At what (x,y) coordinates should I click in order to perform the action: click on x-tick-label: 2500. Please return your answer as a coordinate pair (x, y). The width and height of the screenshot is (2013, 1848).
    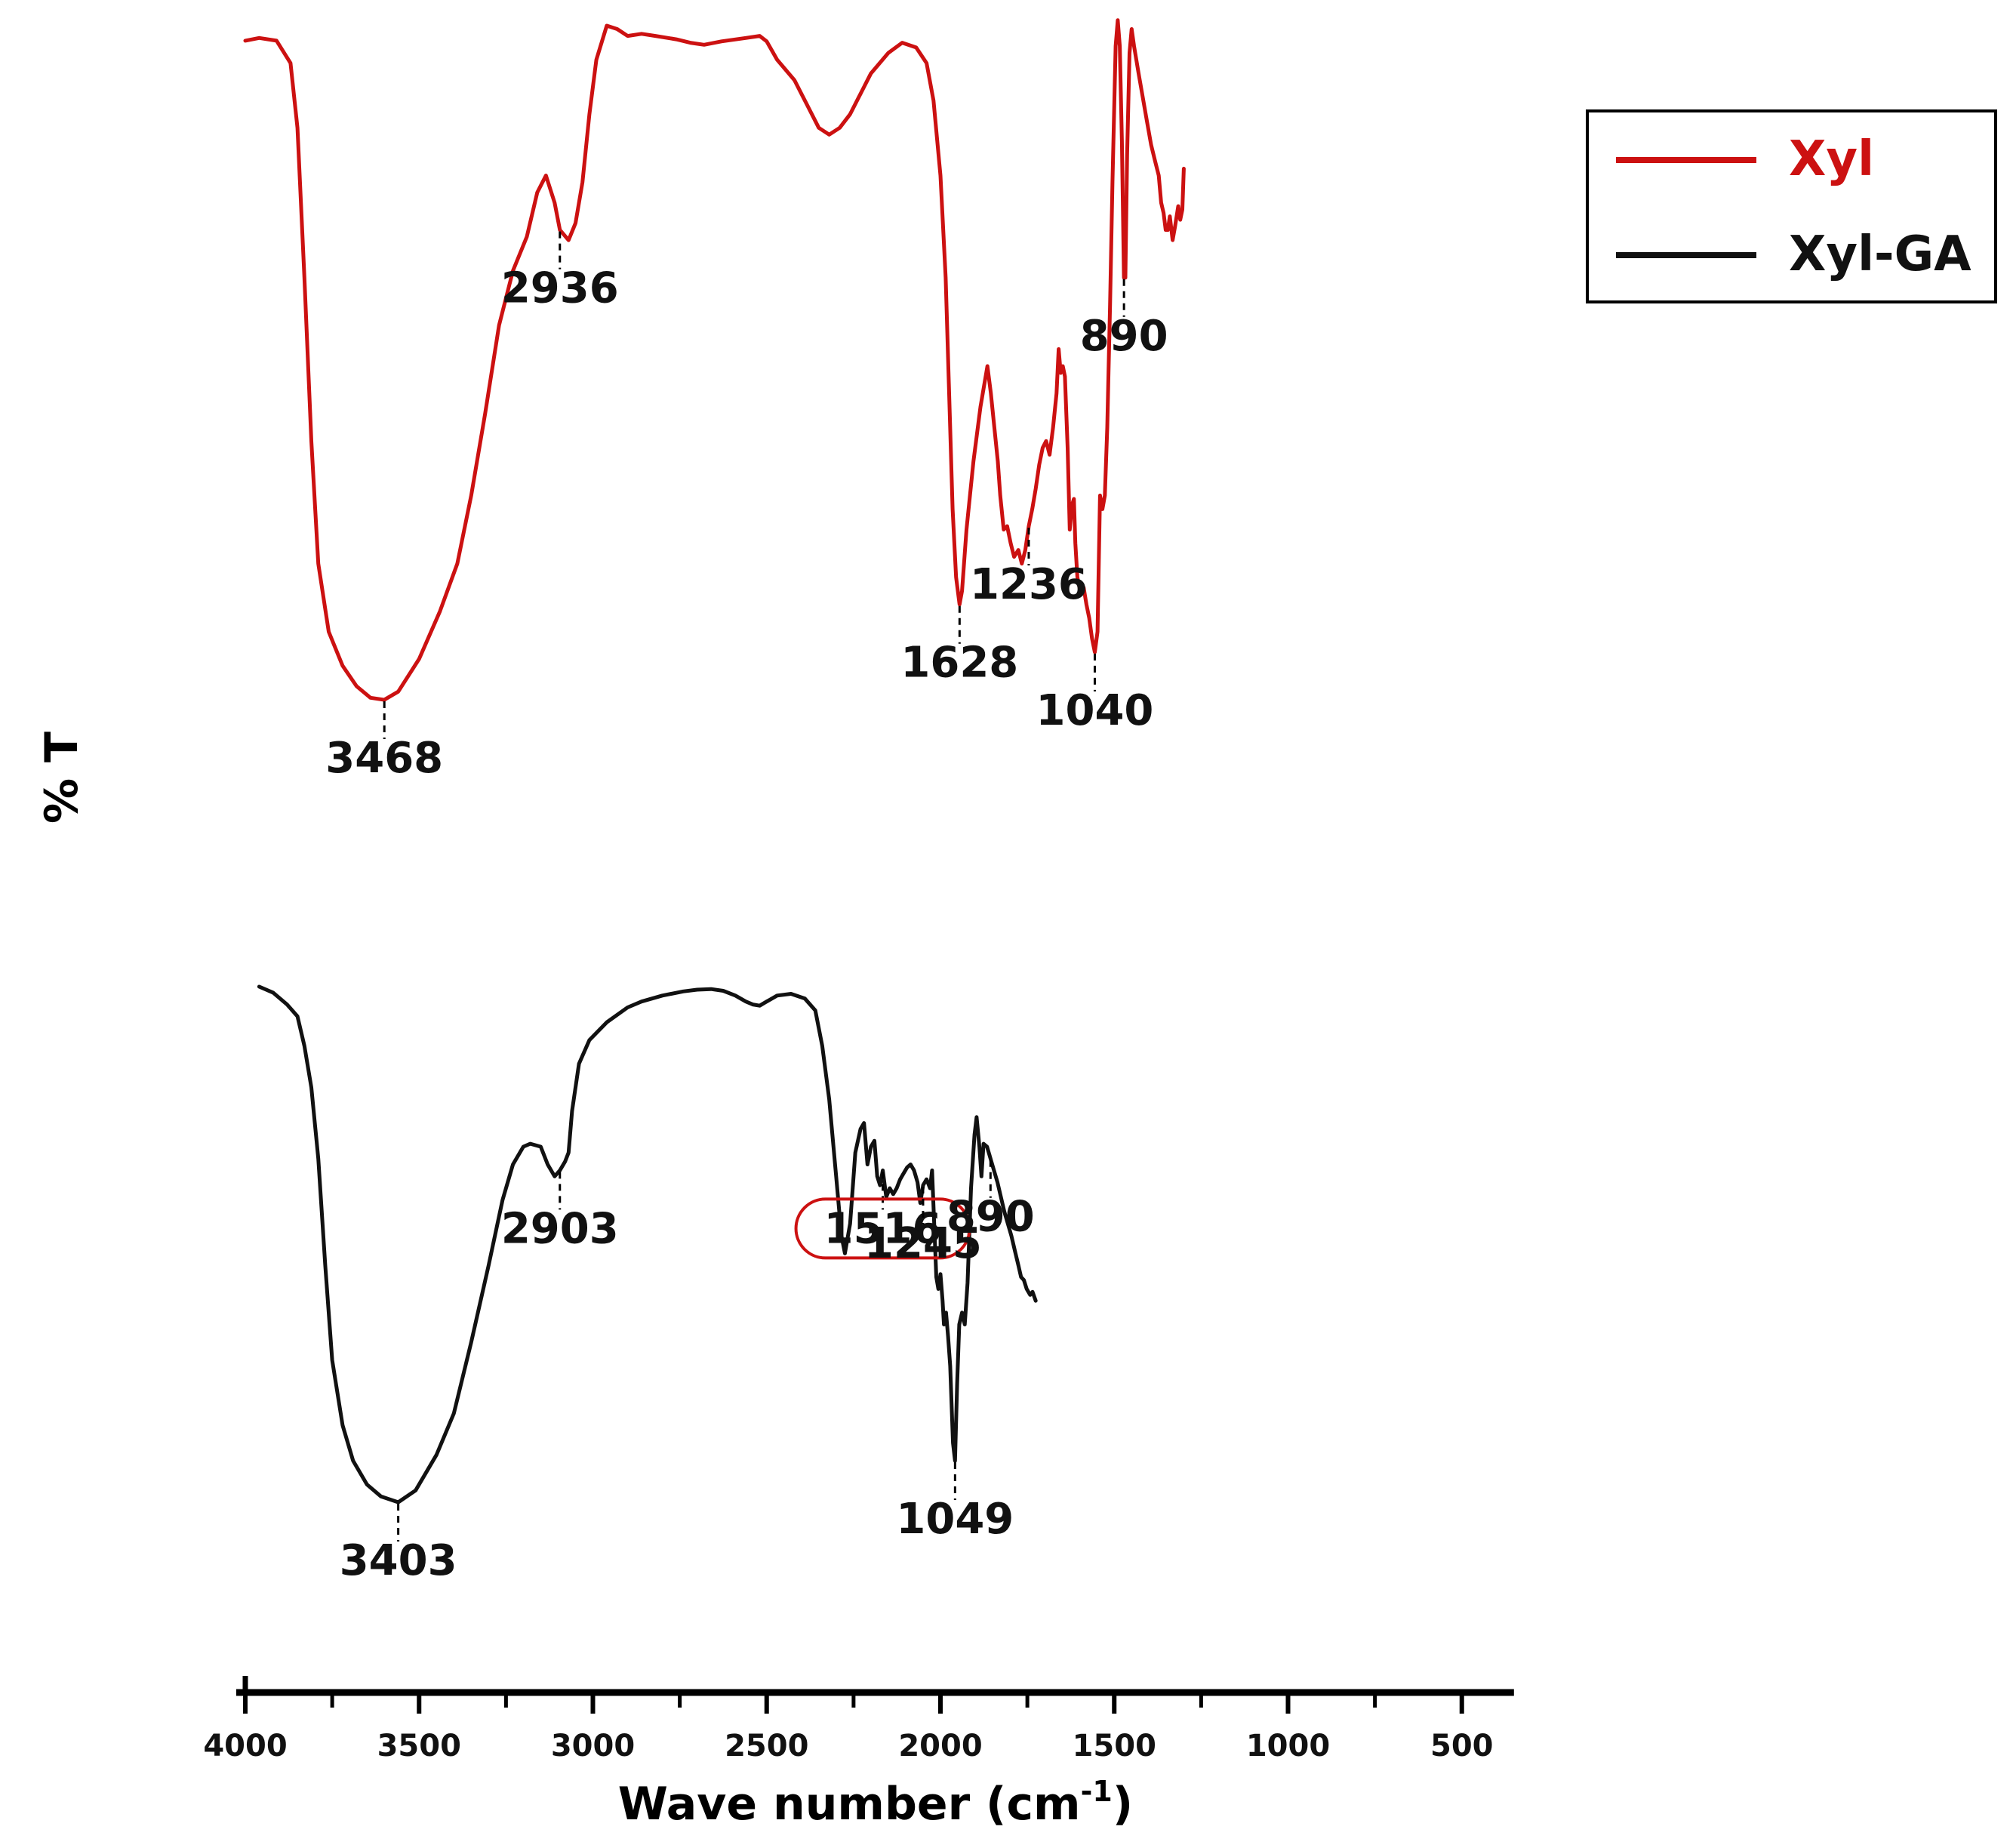
    Looking at the image, I should click on (766, 1746).